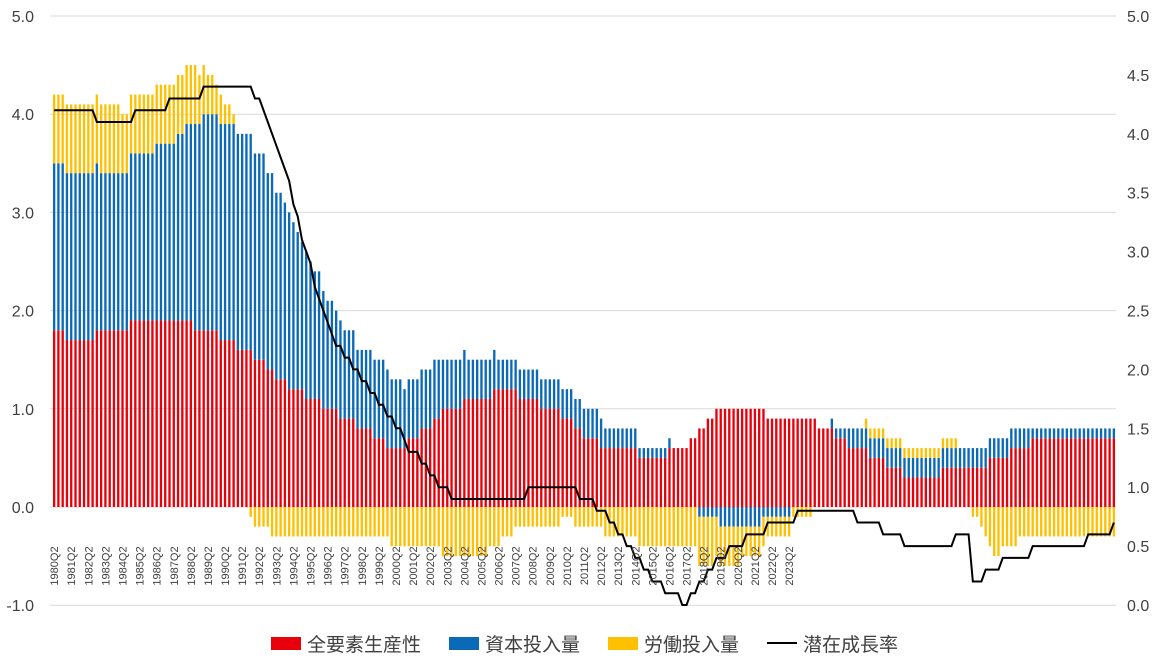 Image resolution: width=1169 pixels, height=661 pixels. Describe the element at coordinates (465, 565) in the screenshot. I see `x-tick-label: 2004Q2` at that location.